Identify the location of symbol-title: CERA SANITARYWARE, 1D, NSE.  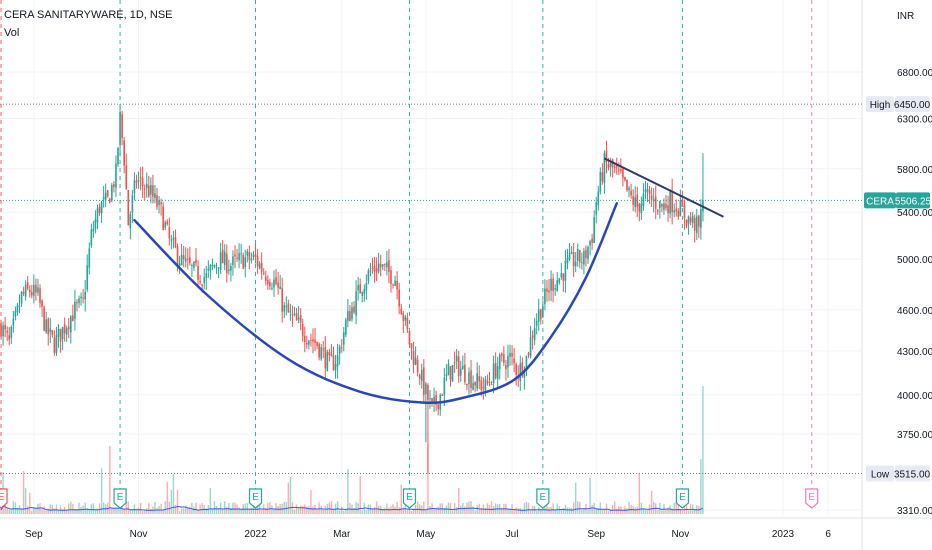
(88, 15).